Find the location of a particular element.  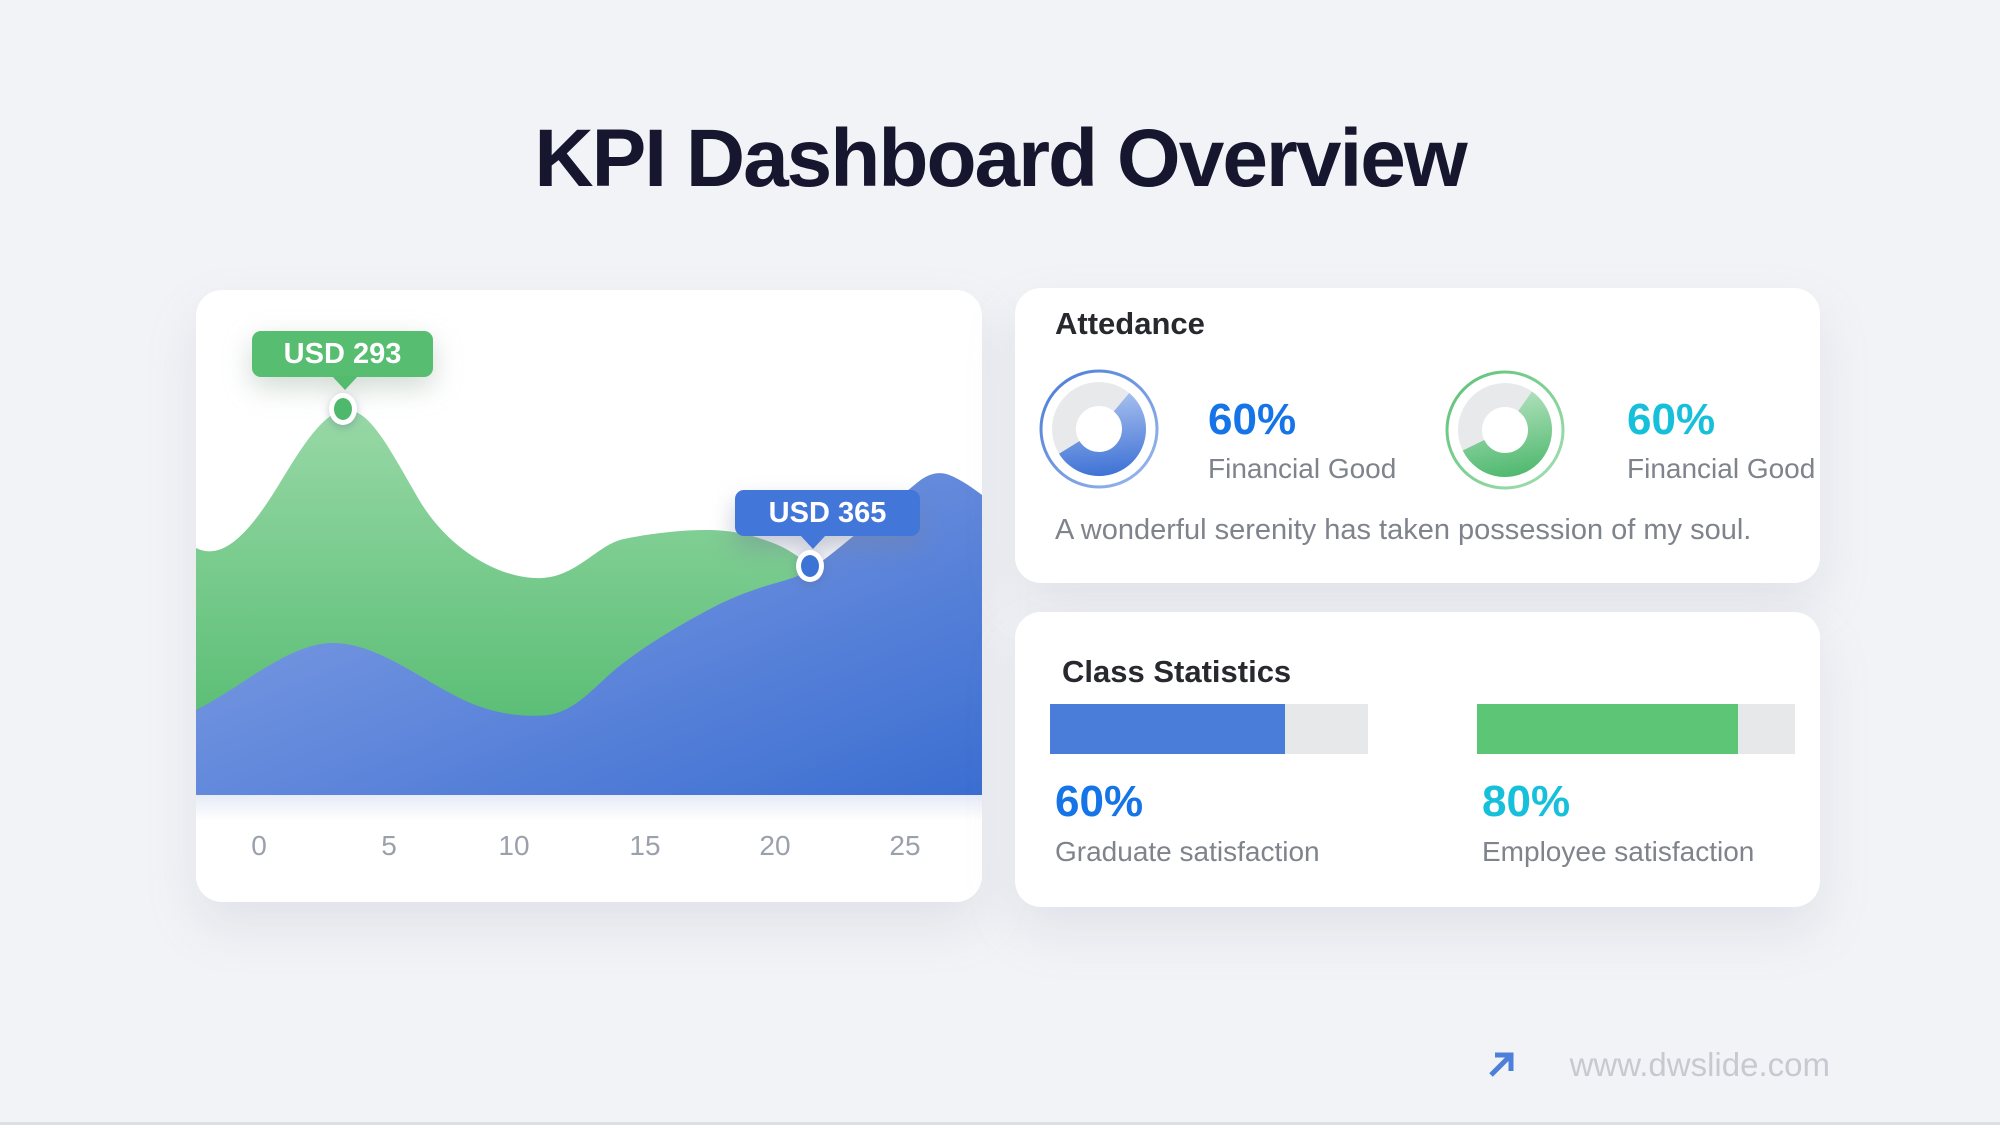

donut-arc is located at coordinates (1505, 430).